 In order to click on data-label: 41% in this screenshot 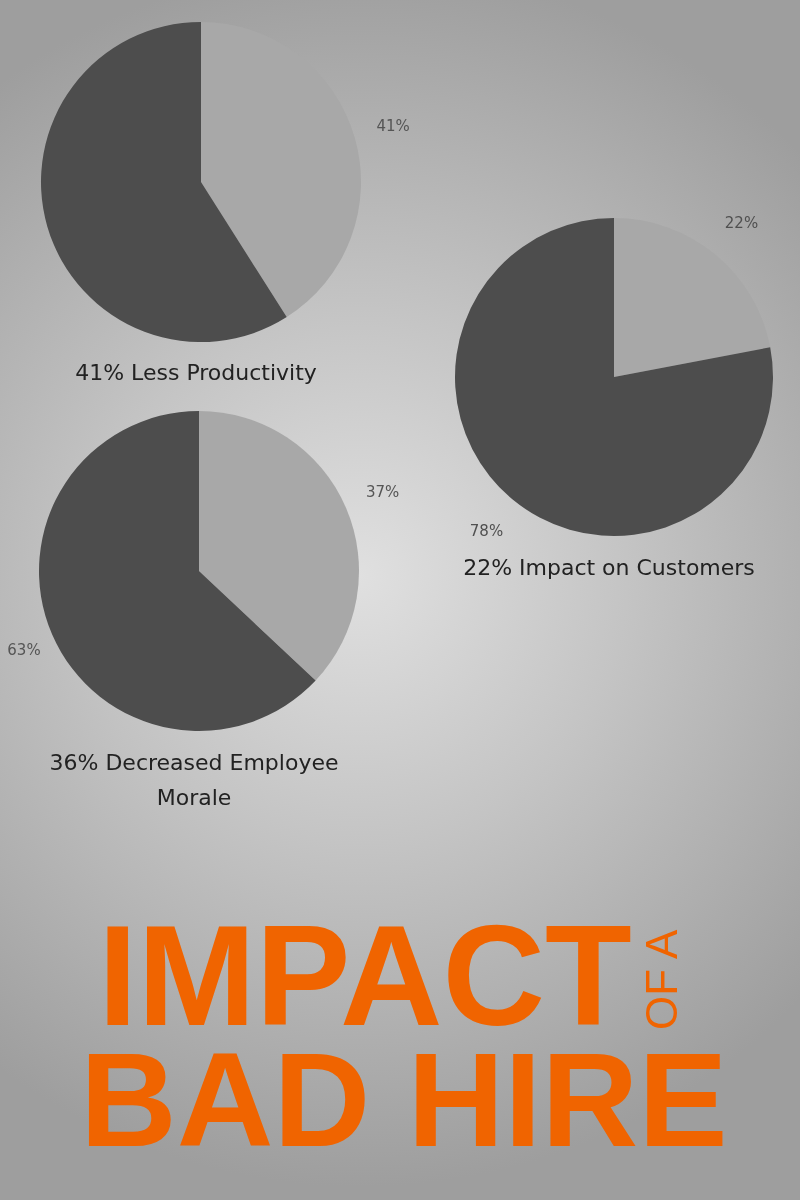, I will do `click(393, 126)`.